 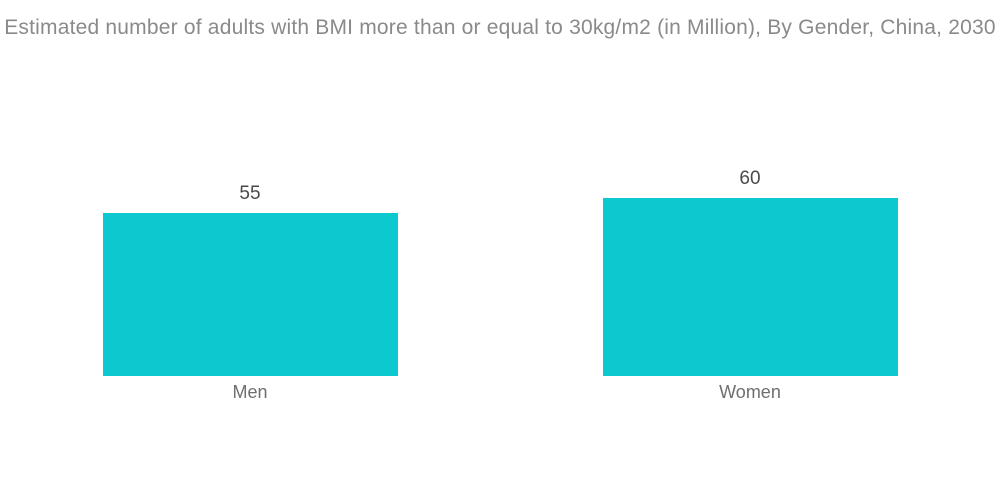 I want to click on bar-men, so click(x=250, y=294).